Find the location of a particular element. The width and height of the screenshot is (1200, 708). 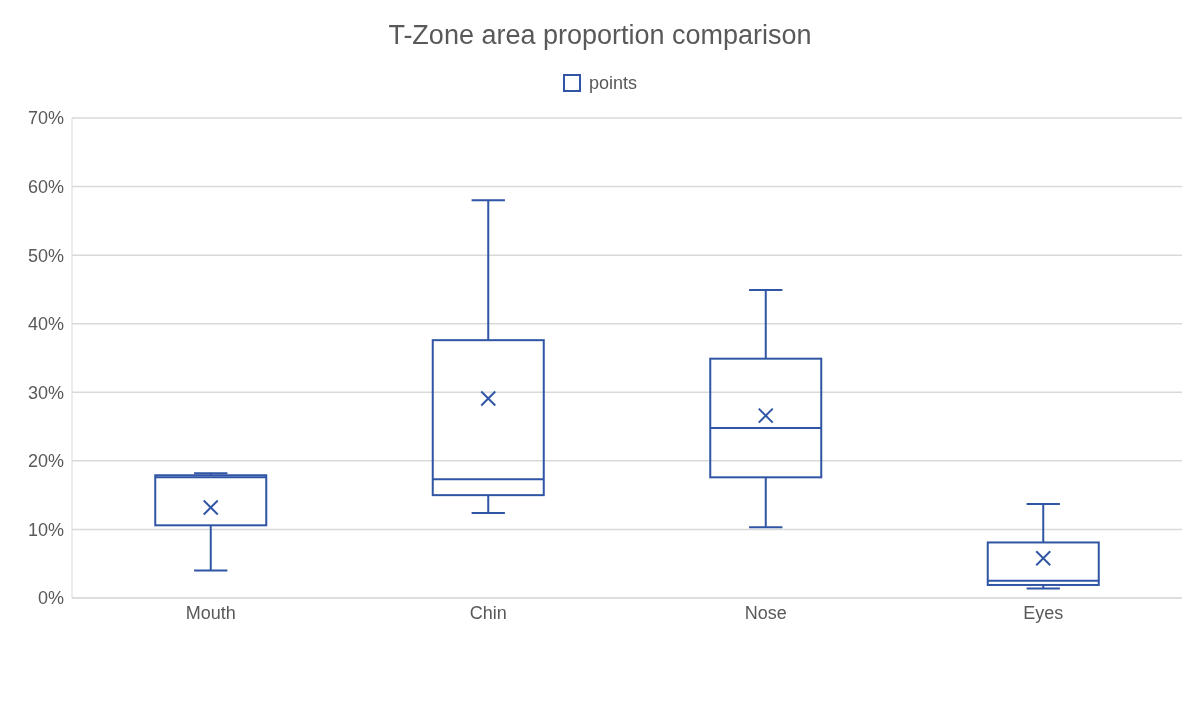

y-tick-label: 0% is located at coordinates (50, 598).